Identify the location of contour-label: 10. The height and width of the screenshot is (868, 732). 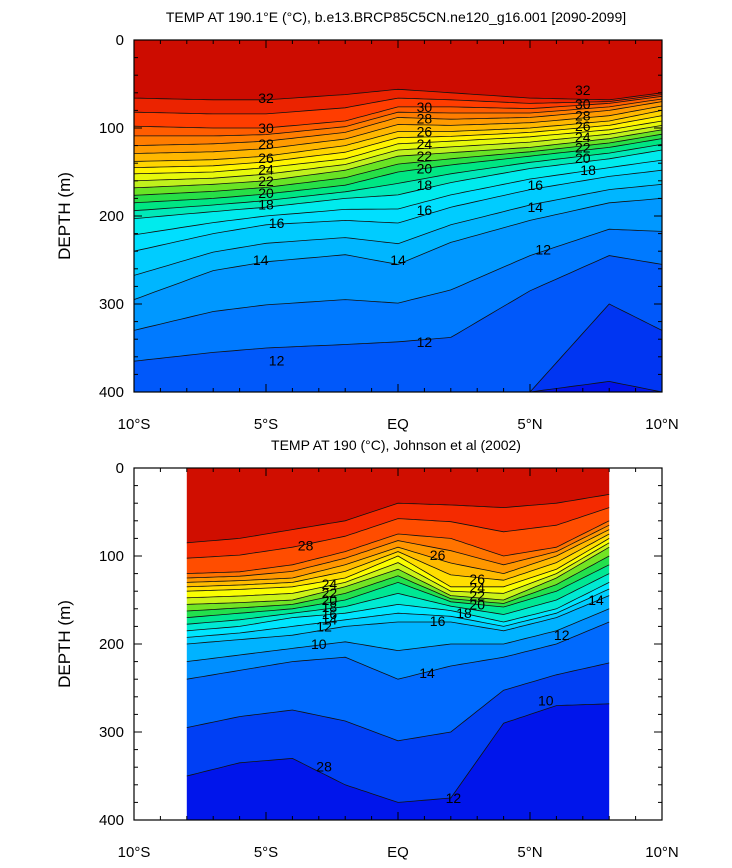
(546, 700).